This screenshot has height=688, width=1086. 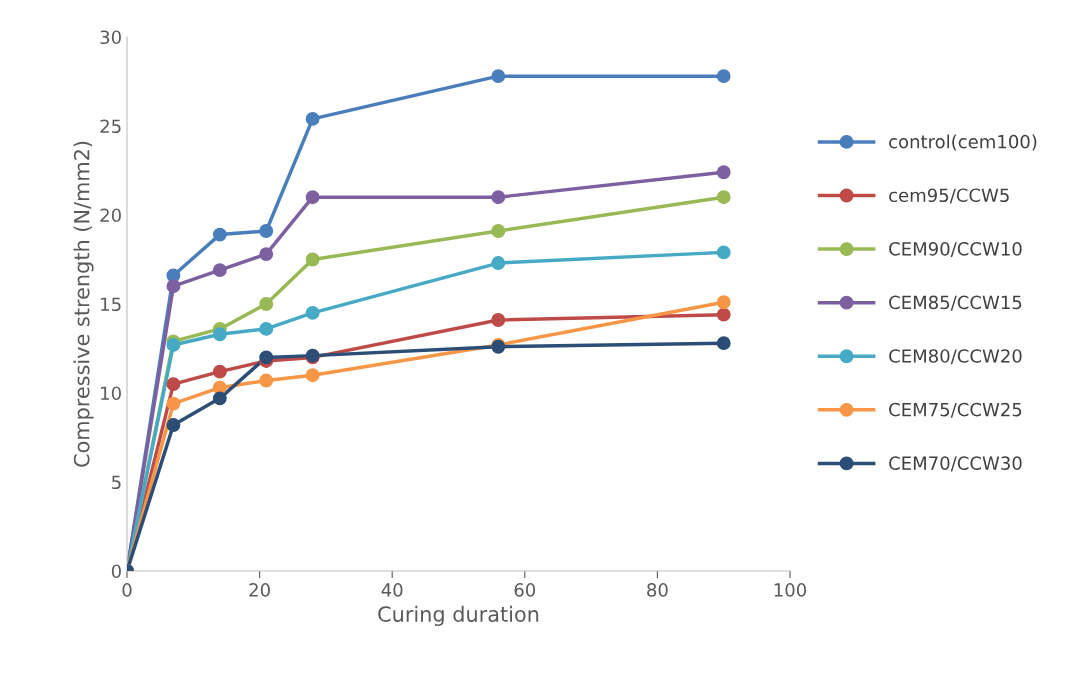 What do you see at coordinates (963, 142) in the screenshot?
I see `legend-label: control(cem100)` at bounding box center [963, 142].